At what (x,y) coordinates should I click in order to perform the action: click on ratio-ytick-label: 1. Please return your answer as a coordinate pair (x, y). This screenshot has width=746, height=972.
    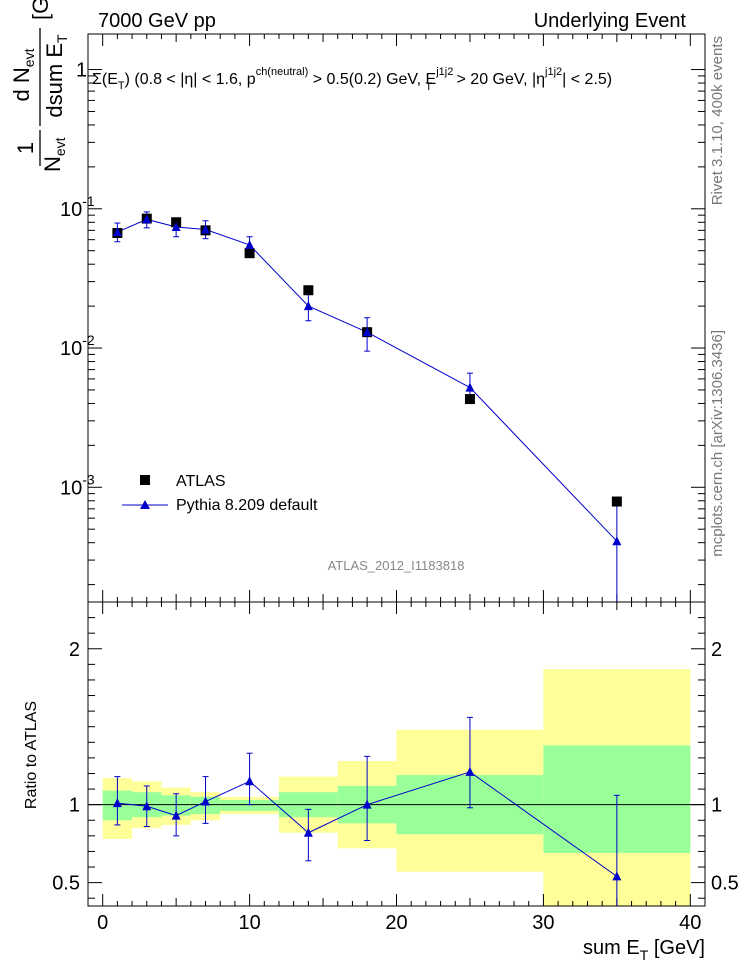
    Looking at the image, I should click on (74, 806).